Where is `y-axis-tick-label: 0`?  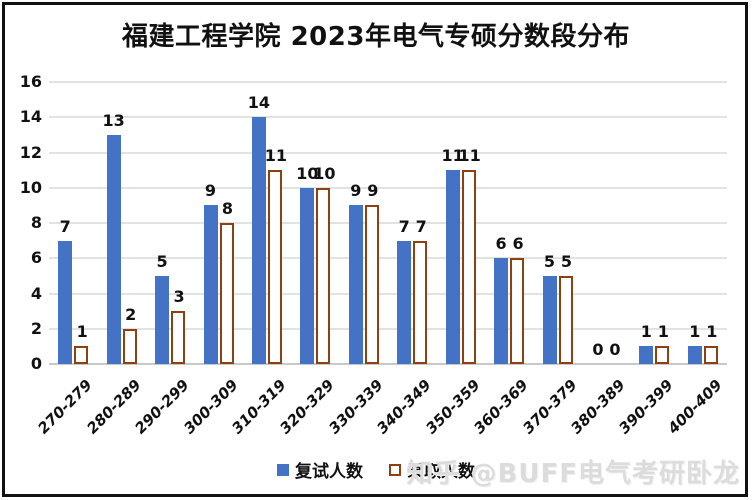
y-axis-tick-label: 0 is located at coordinates (36, 363).